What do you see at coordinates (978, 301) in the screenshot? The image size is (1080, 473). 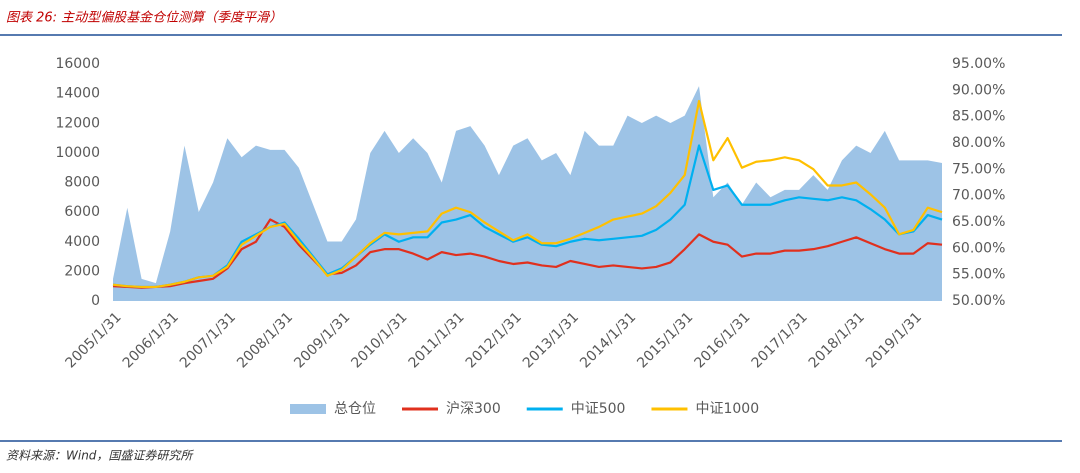 I see `y2-tick-label: 50.00%` at bounding box center [978, 301].